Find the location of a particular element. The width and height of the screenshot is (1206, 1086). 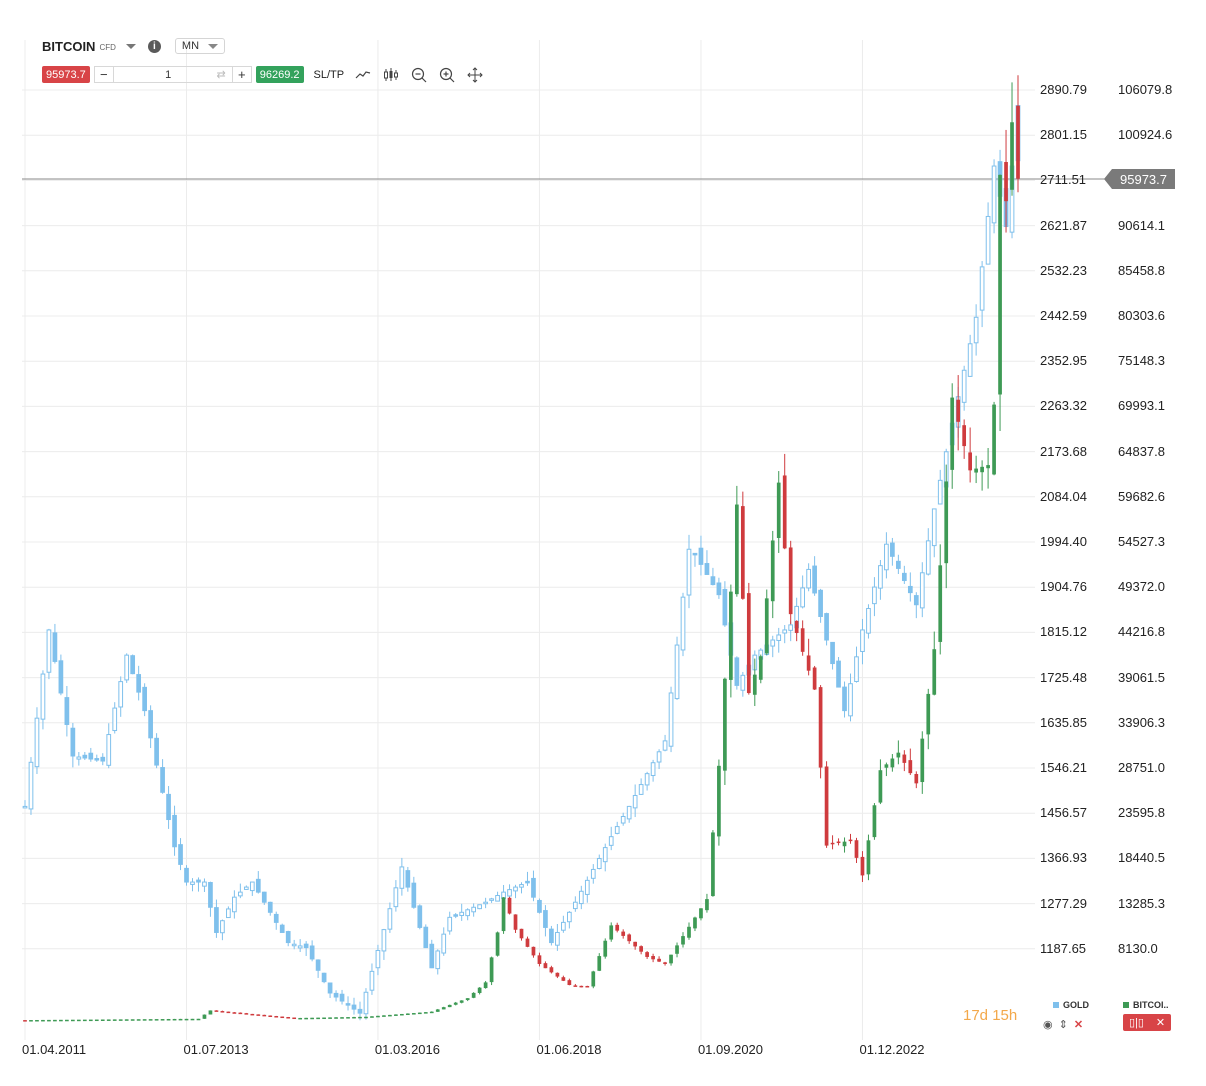

bitcoin-tick-label: 23595.8 is located at coordinates (1141, 813).